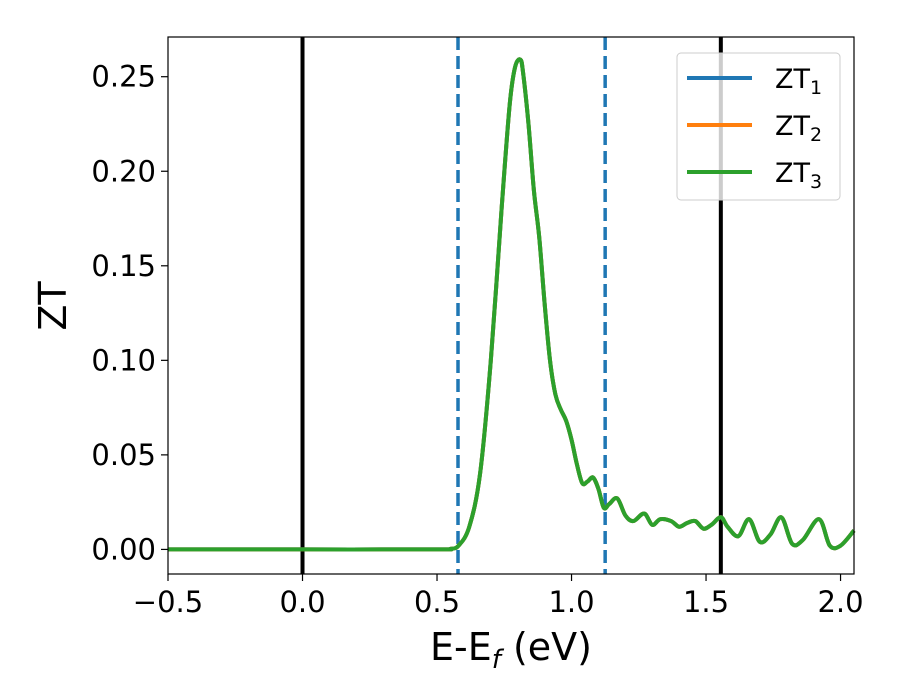 The width and height of the screenshot is (900, 700). I want to click on x-axis-label: E-Ef (eV), so click(511, 650).